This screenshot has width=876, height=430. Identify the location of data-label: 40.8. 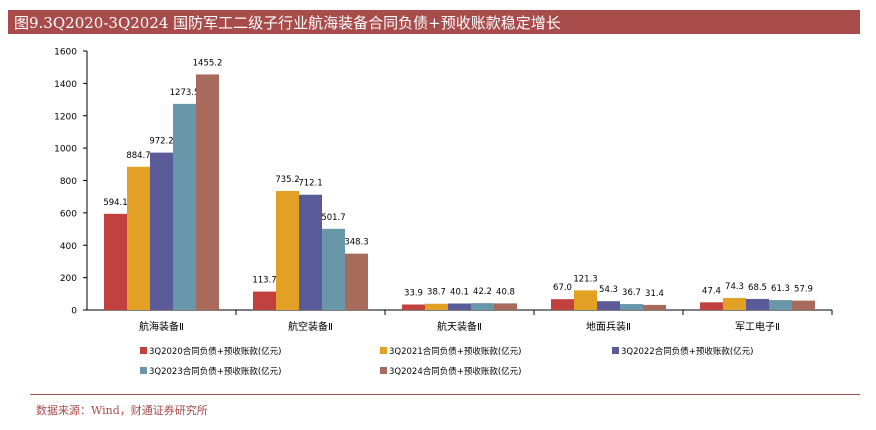
(505, 292).